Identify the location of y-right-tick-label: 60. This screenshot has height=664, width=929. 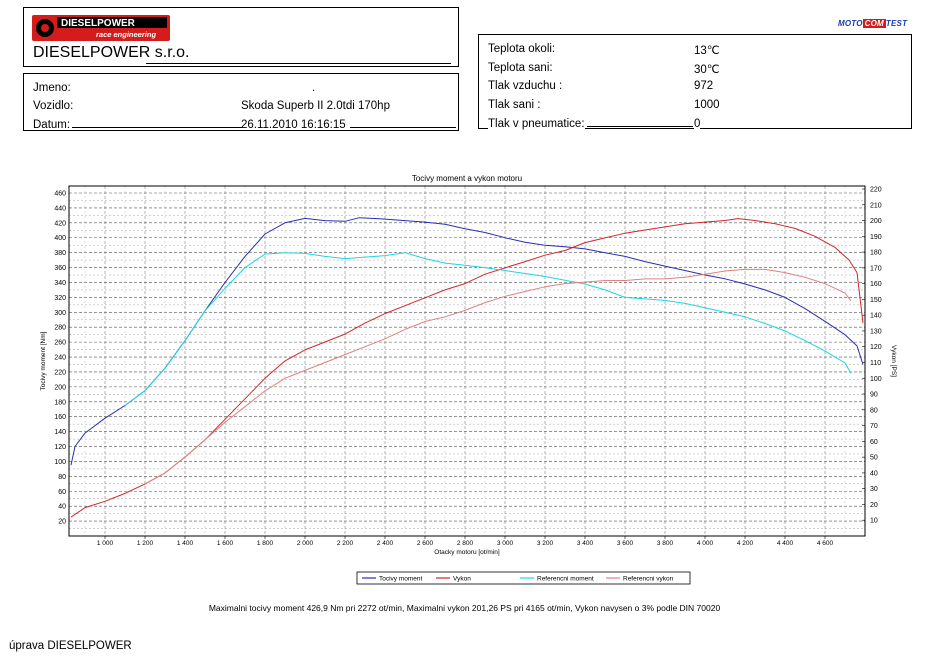
(874, 442).